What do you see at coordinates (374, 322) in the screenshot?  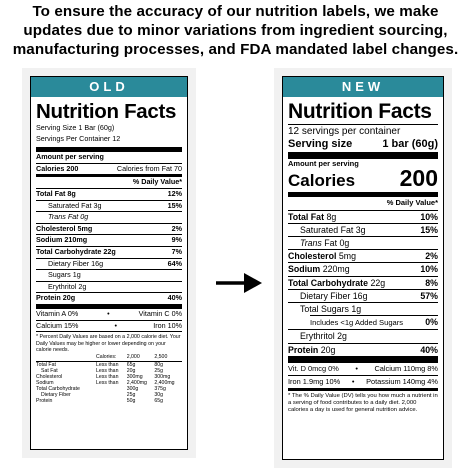 I see `new-added-sugars-row: Includes <1g Added Sugars 0%` at bounding box center [374, 322].